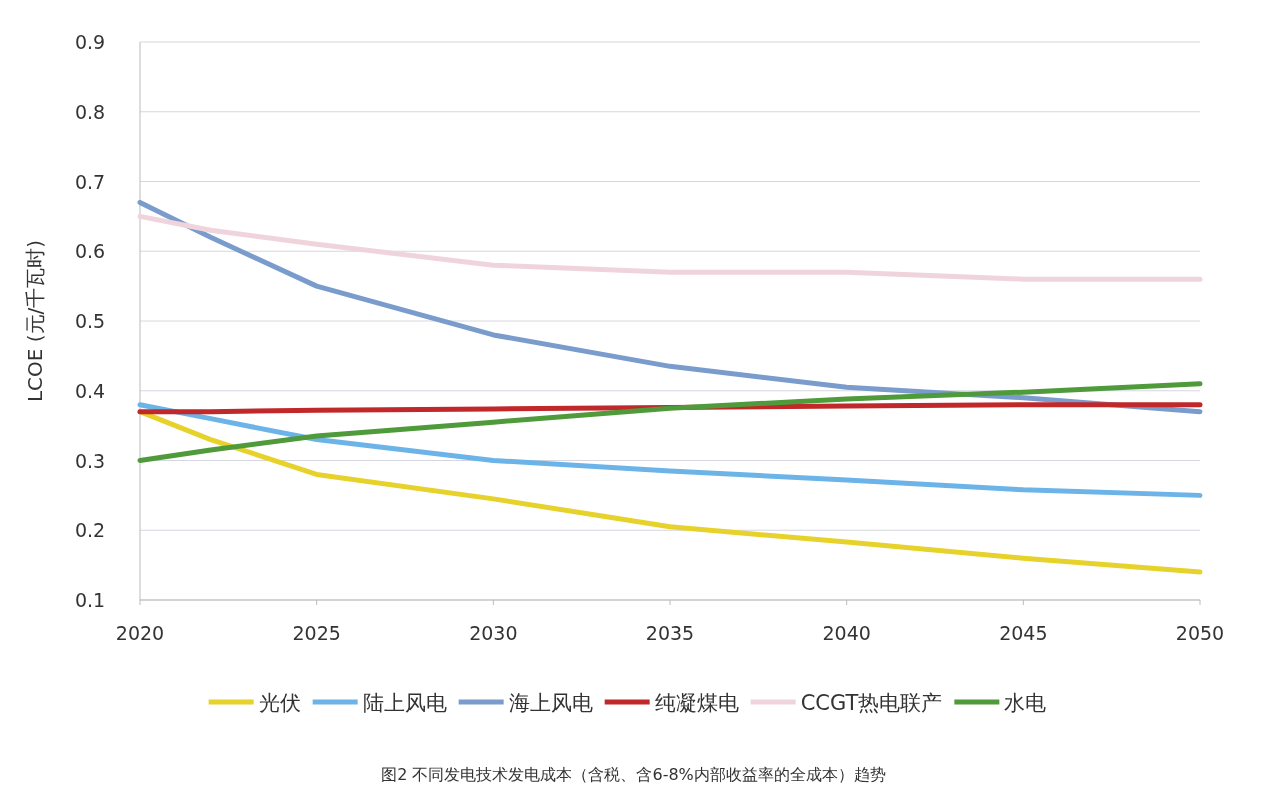 Image resolution: width=1267 pixels, height=788 pixels. What do you see at coordinates (35, 321) in the screenshot?
I see `y-axis-title: LCOE (元/千瓦时)` at bounding box center [35, 321].